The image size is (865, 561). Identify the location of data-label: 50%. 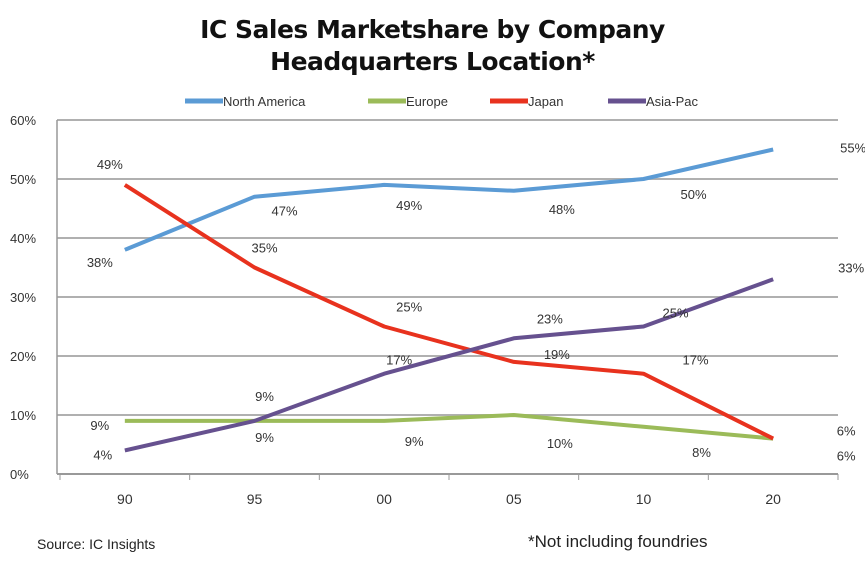
(693, 194).